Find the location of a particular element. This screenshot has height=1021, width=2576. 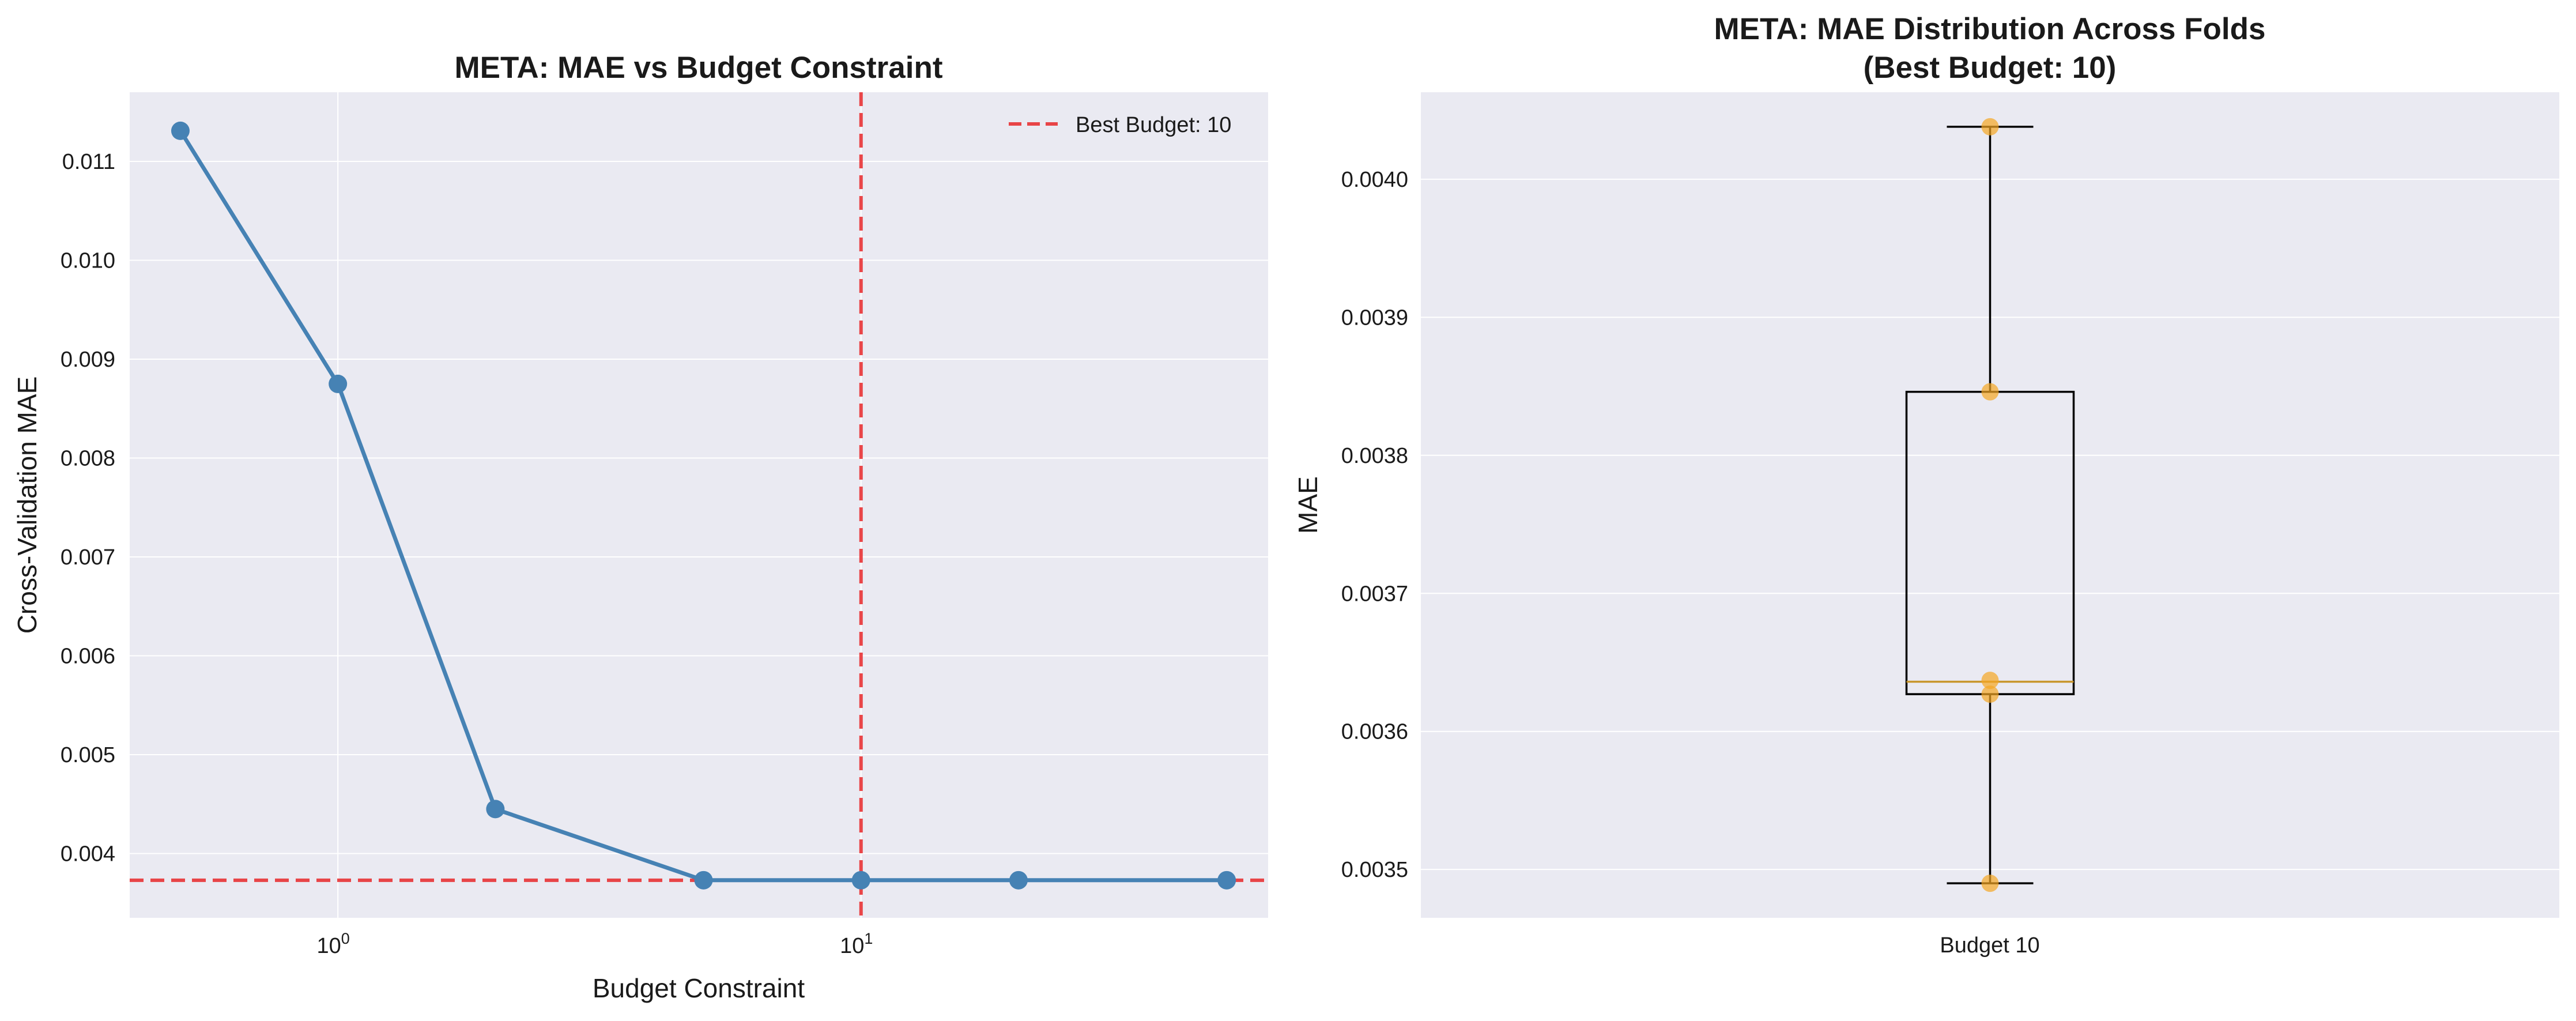

left-chart-title: META: MAE vs Budget Constraint is located at coordinates (698, 68).